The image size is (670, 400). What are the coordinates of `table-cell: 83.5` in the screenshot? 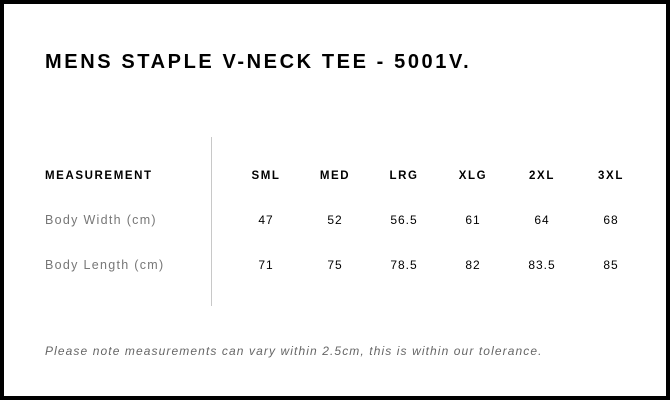 It's located at (542, 265).